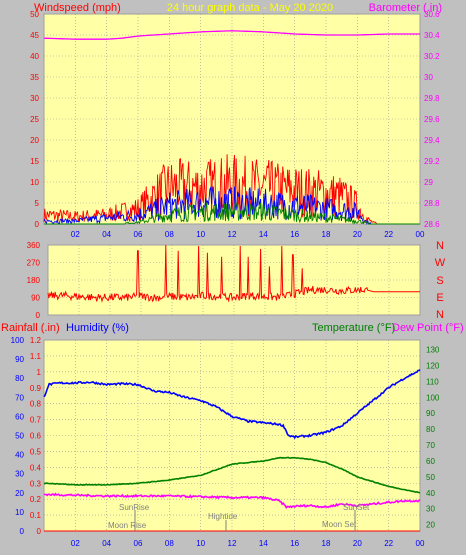 The image size is (466, 555). I want to click on dewpoint-axis-label: Dew Point (°F), so click(428, 328).